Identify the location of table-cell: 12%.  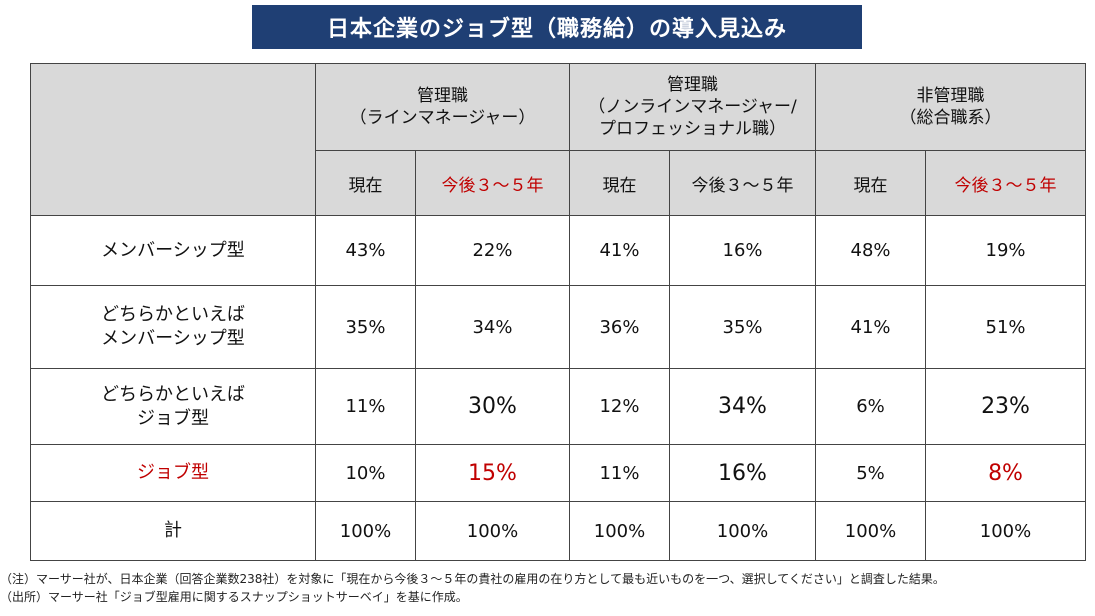
(619, 406).